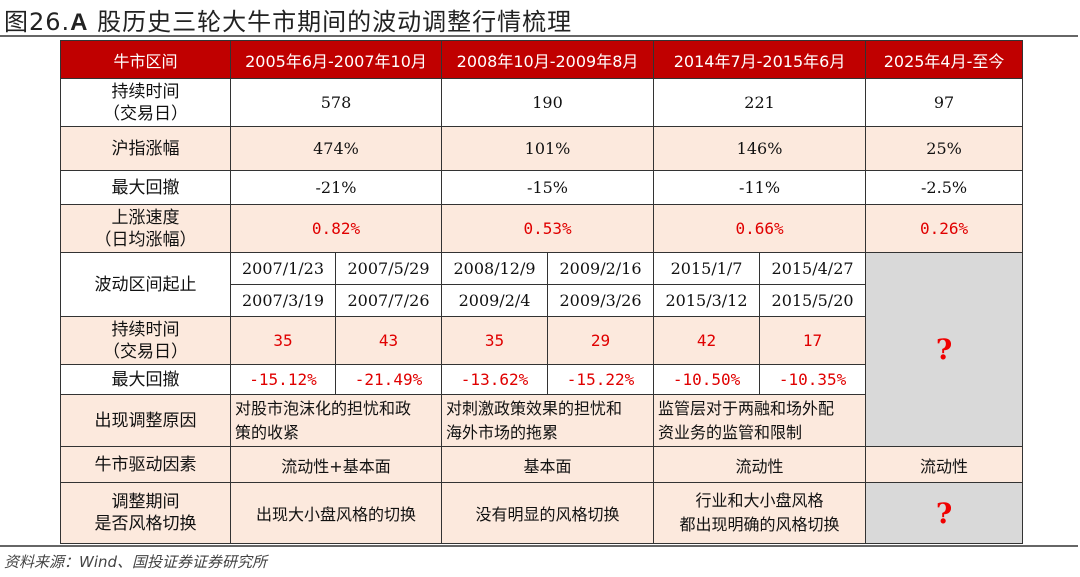 The width and height of the screenshot is (1080, 577). What do you see at coordinates (336, 59) in the screenshot?
I see `header-cell: 2005年6月-2007年10月` at bounding box center [336, 59].